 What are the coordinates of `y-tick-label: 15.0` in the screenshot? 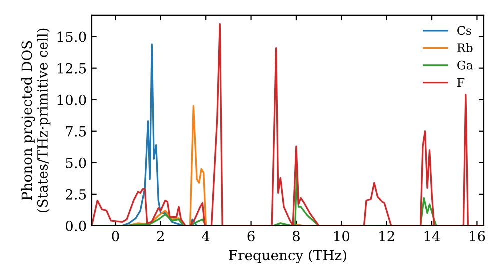 It's located at (72, 37).